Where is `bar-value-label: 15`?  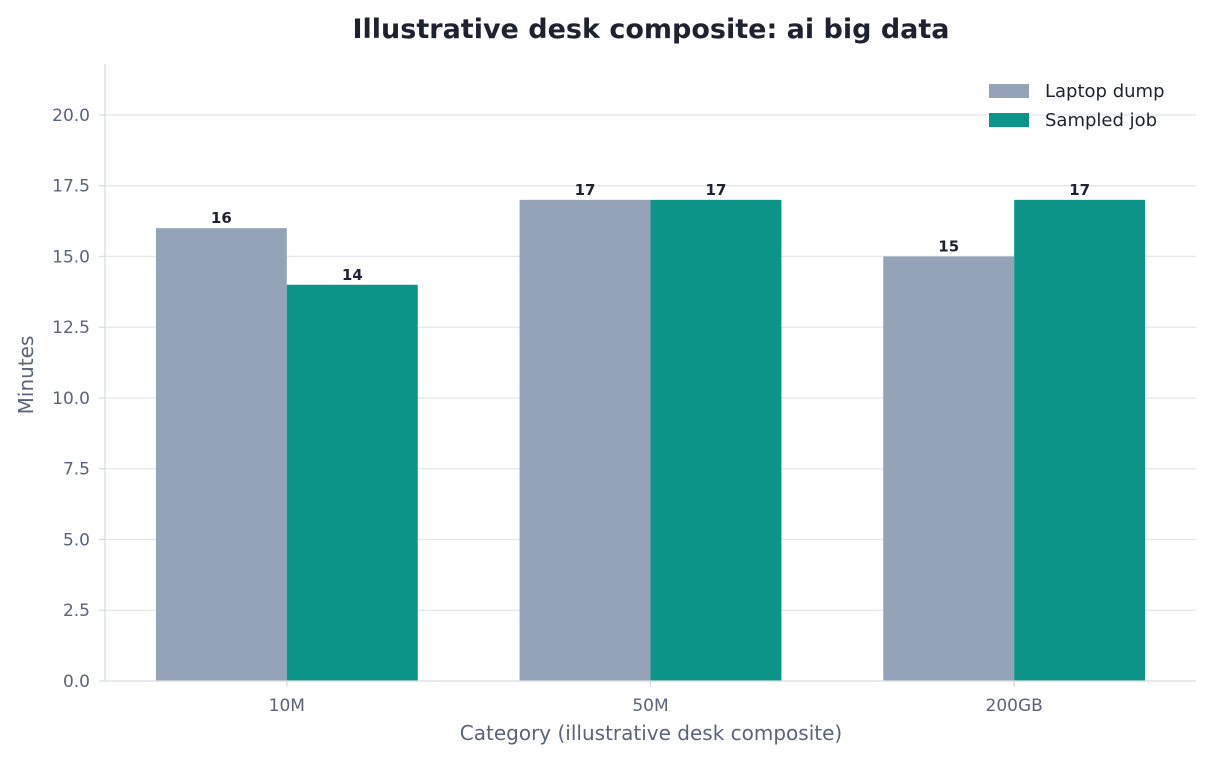
bar-value-label: 15 is located at coordinates (948, 246).